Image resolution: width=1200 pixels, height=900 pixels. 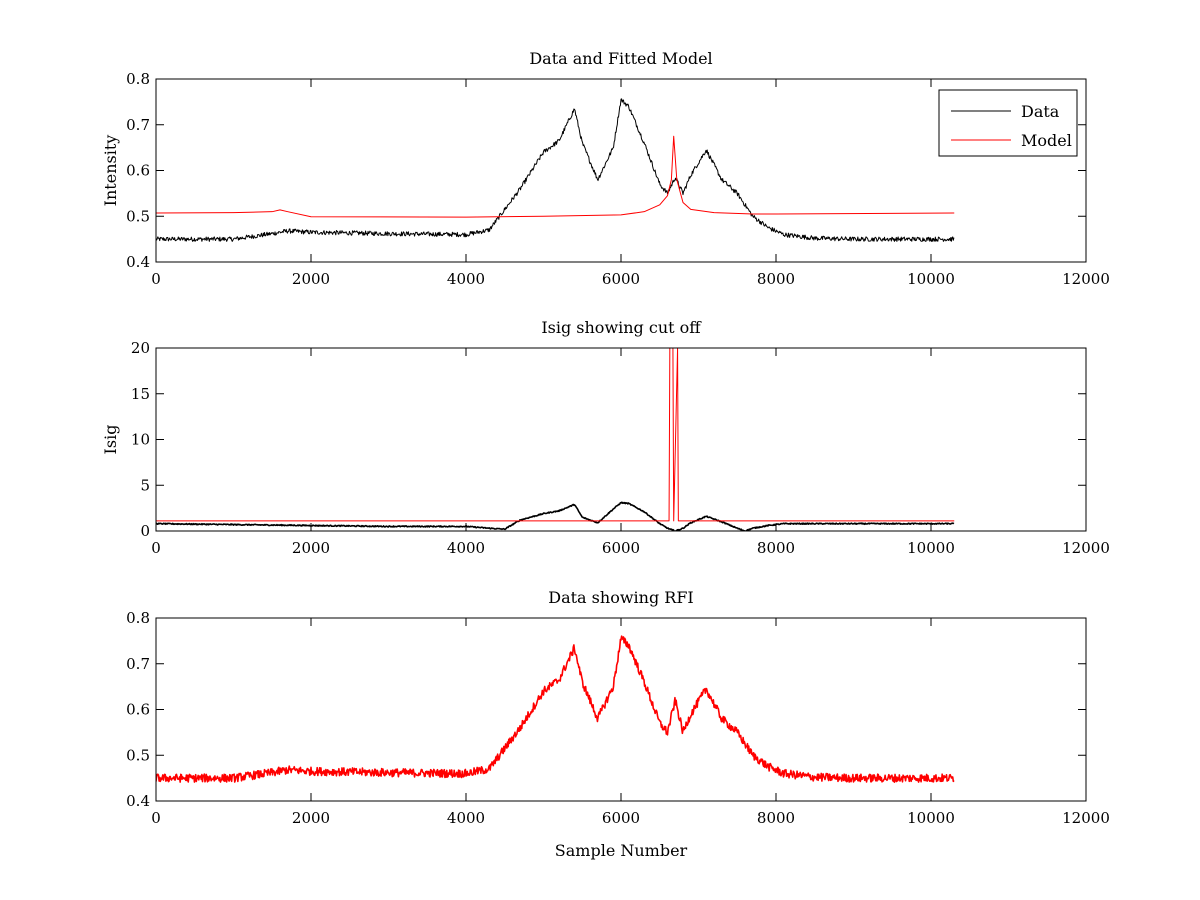 I want to click on legend-entry: Data, so click(x=1040, y=111).